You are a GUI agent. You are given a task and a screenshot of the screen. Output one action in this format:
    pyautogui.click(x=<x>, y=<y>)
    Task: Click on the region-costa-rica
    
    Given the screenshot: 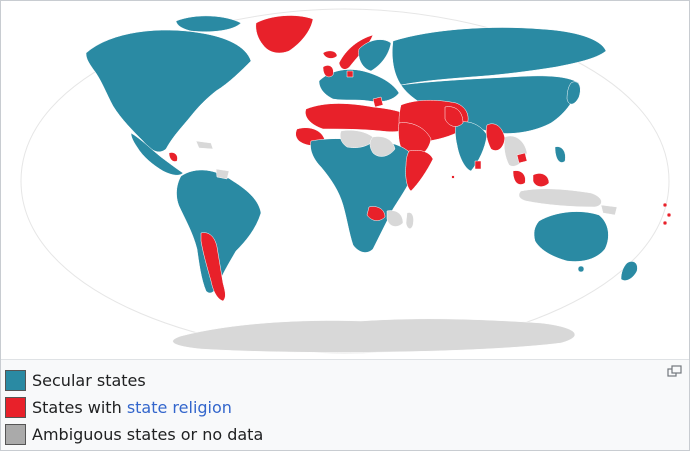 What is the action you would take?
    pyautogui.click(x=173, y=157)
    